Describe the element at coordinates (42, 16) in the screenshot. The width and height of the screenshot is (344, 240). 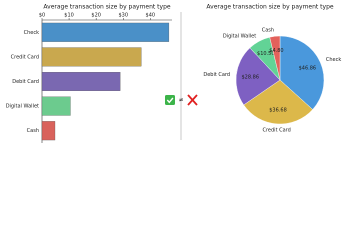
I see `x-tick-label: $0` at that location.